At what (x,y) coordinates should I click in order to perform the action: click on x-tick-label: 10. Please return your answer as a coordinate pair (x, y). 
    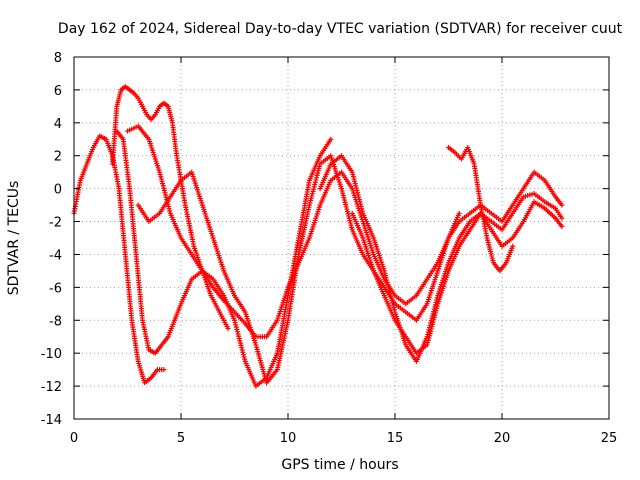
    Looking at the image, I should click on (288, 438).